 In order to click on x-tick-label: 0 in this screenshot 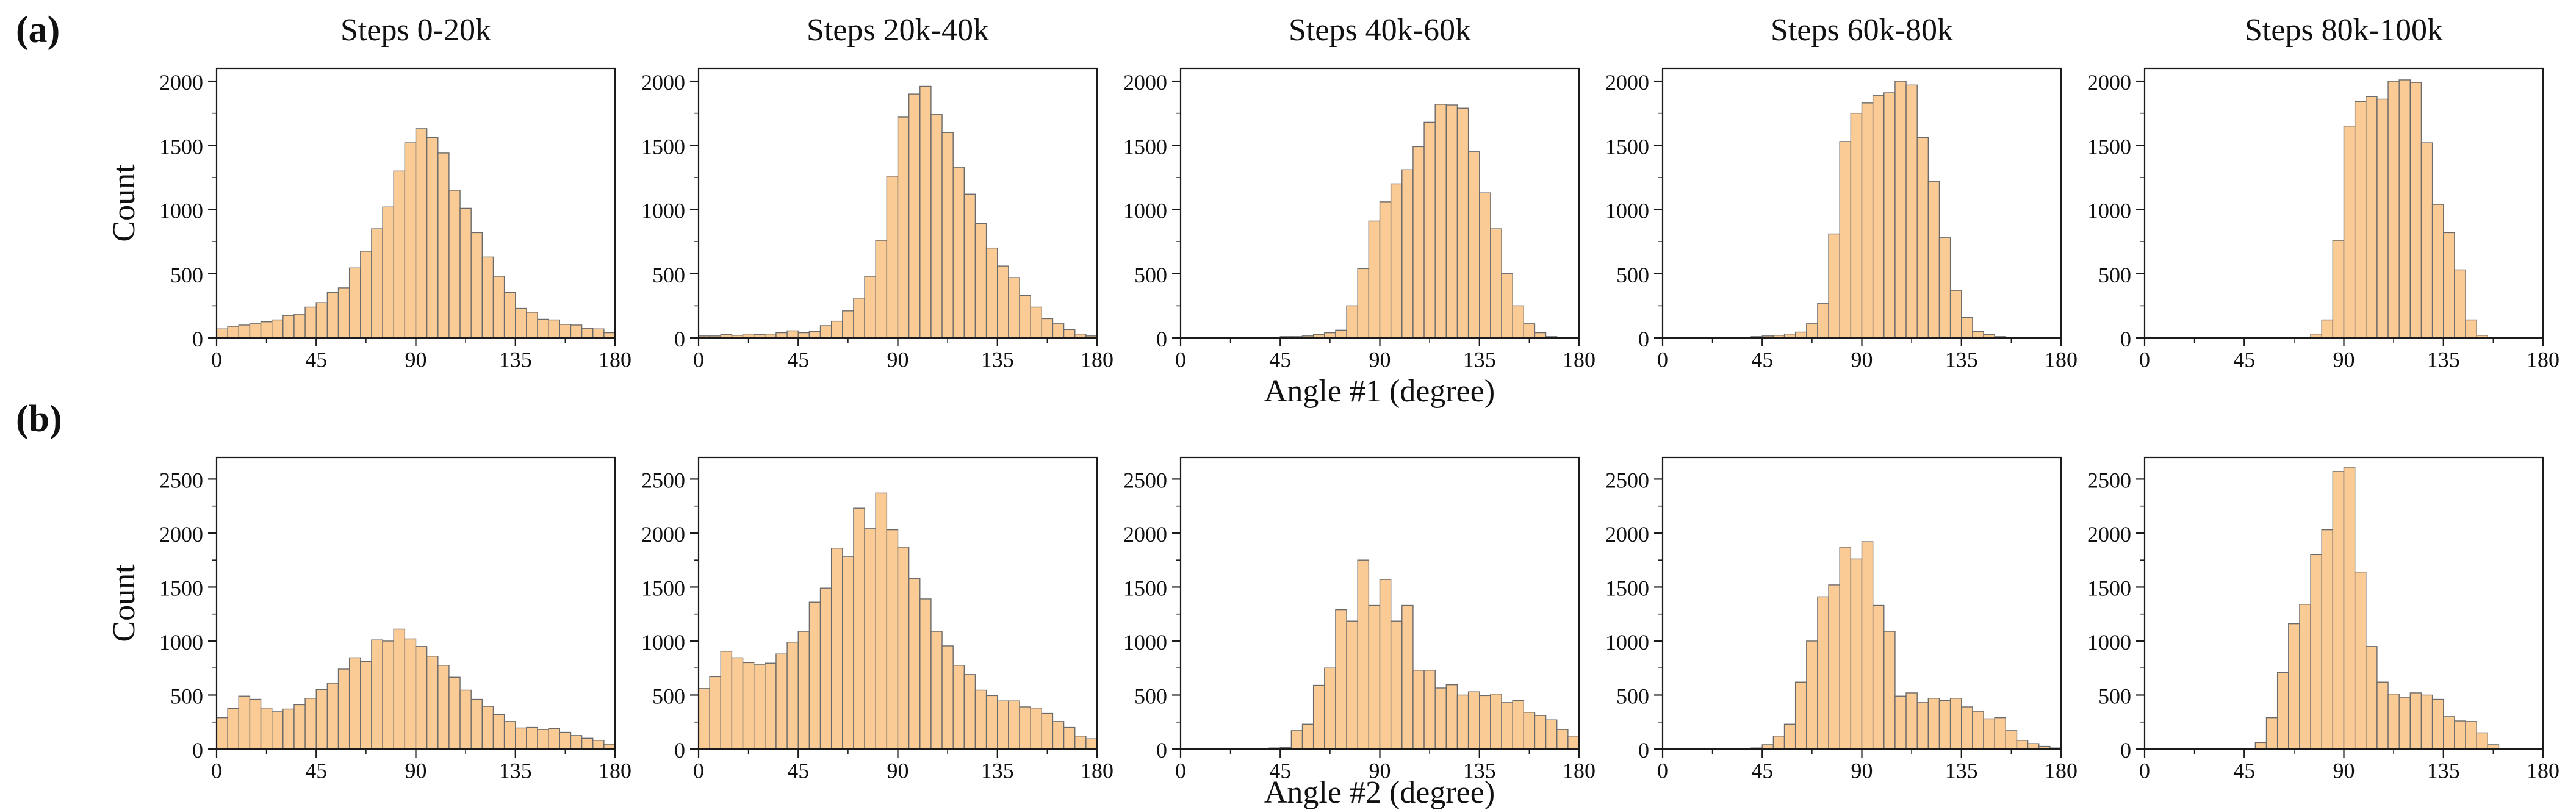, I will do `click(1180, 360)`.